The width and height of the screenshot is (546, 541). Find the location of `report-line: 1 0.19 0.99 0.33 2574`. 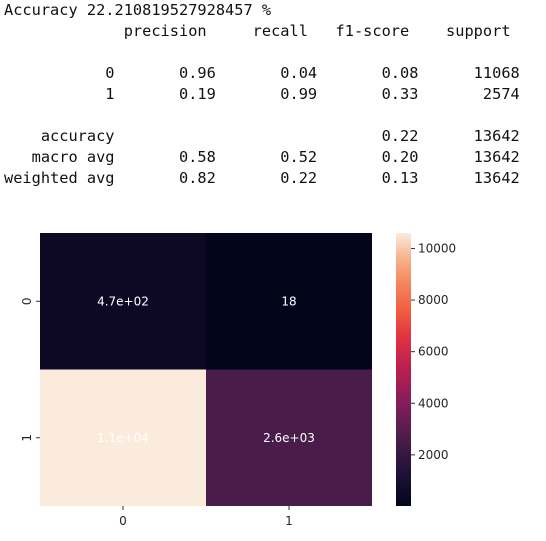

report-line: 1 0.19 0.99 0.33 2574 is located at coordinates (262, 94).